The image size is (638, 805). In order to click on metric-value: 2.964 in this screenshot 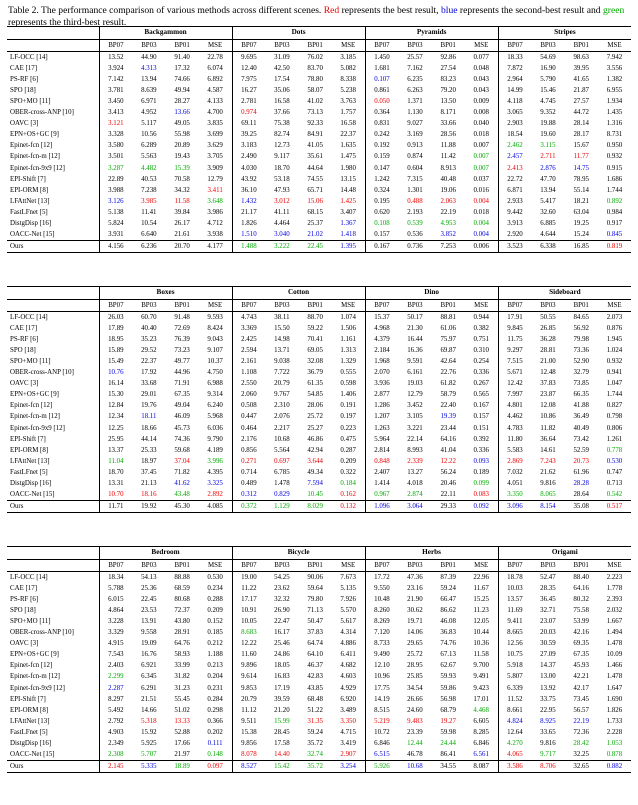, I will do `click(514, 80)`.